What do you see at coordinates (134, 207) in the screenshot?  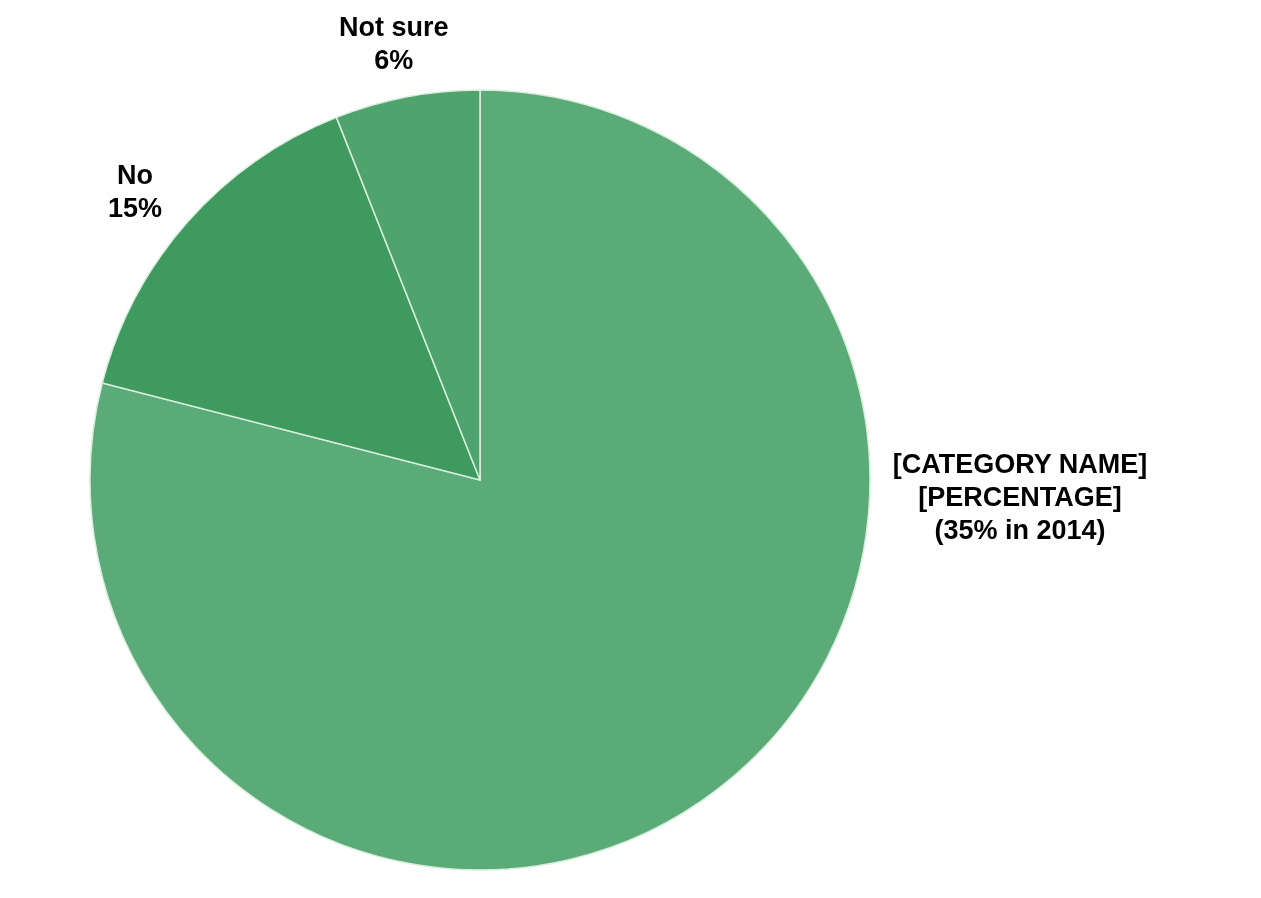 I see `data-label: 15%` at bounding box center [134, 207].